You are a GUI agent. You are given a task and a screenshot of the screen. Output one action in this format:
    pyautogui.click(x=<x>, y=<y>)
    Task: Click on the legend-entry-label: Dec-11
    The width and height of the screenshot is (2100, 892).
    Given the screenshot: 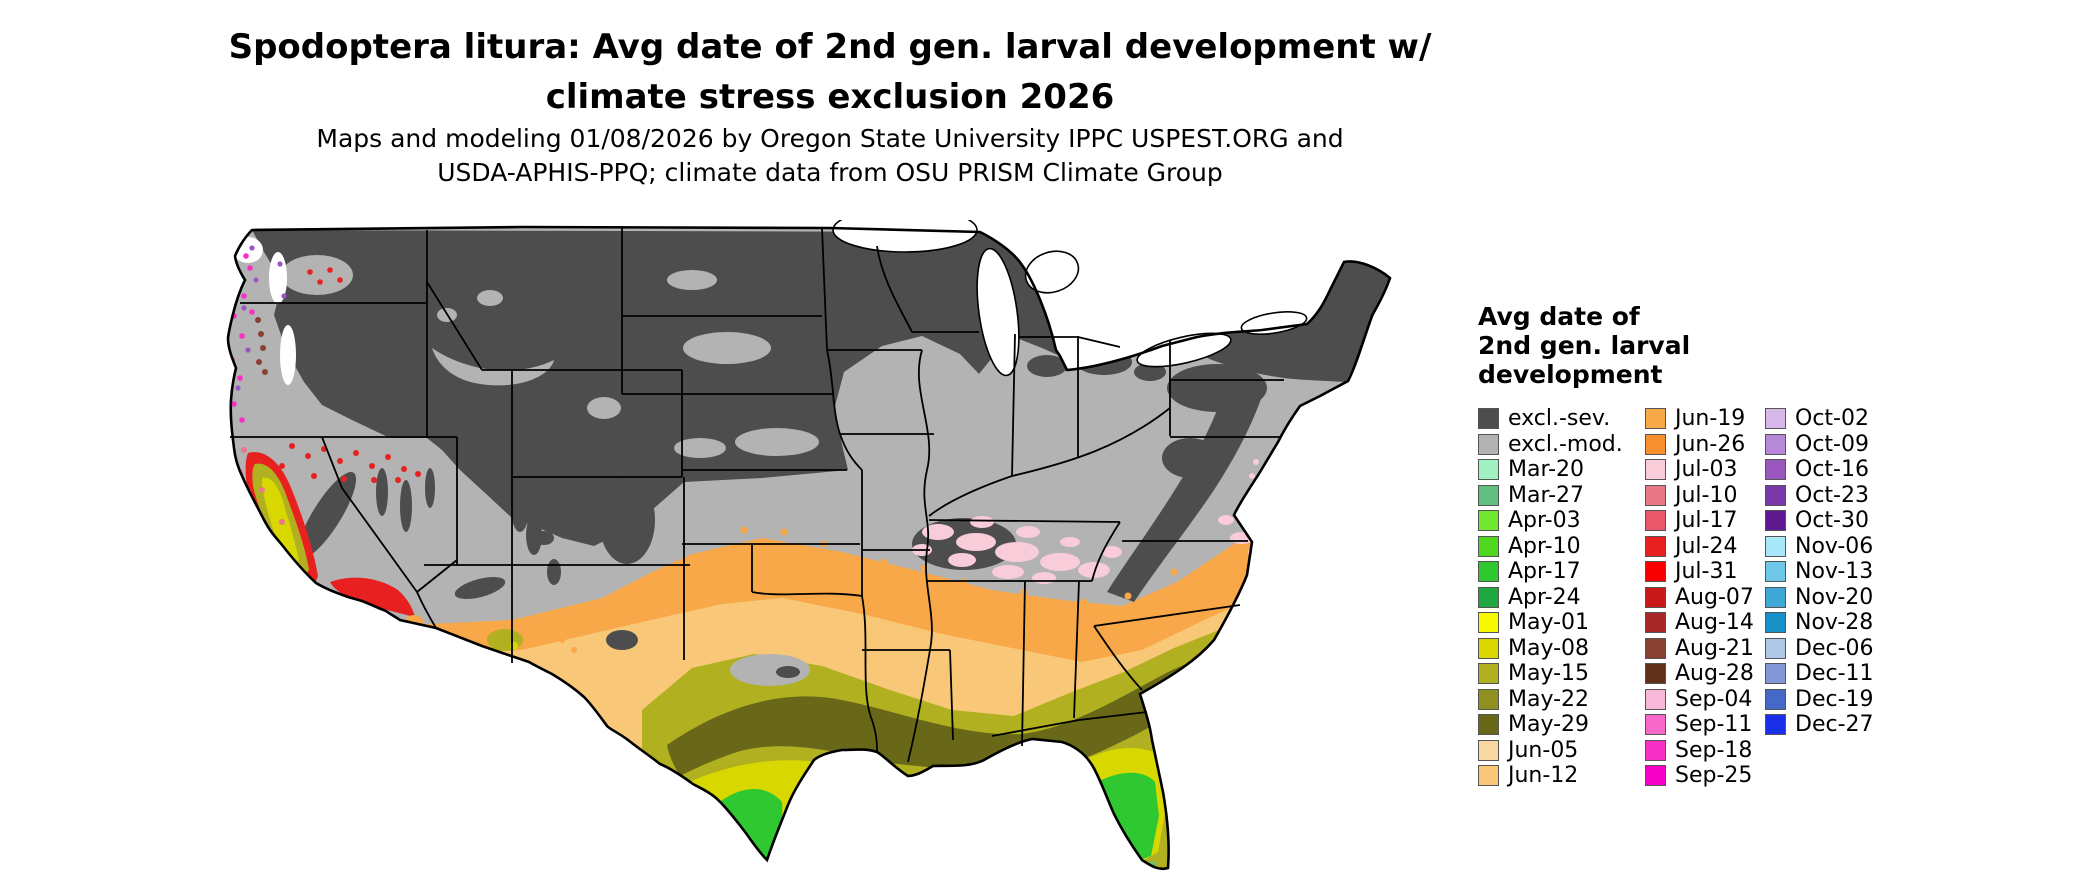 What is the action you would take?
    pyautogui.click(x=1834, y=674)
    